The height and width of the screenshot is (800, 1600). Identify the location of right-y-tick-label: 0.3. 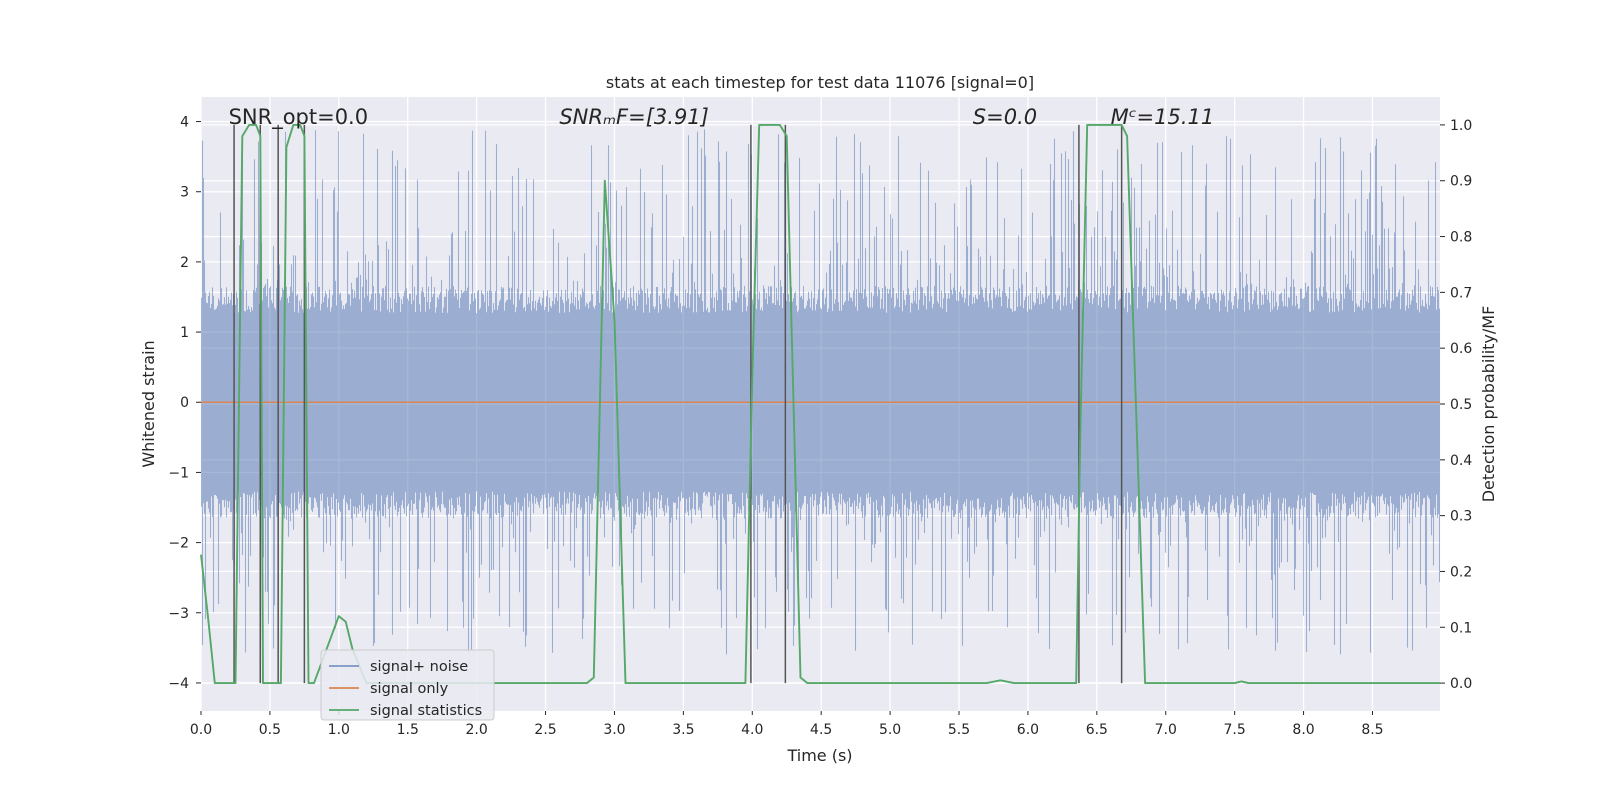
(1461, 517).